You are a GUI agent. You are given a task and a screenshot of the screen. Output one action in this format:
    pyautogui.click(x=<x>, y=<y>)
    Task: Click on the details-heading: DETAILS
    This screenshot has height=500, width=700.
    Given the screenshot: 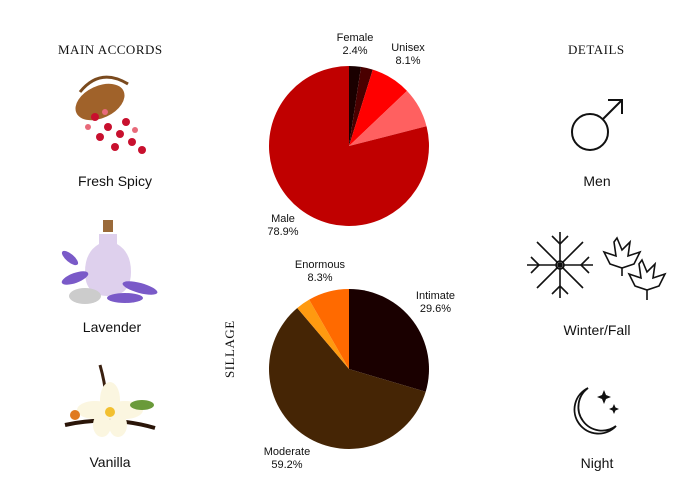 What is the action you would take?
    pyautogui.click(x=596, y=49)
    